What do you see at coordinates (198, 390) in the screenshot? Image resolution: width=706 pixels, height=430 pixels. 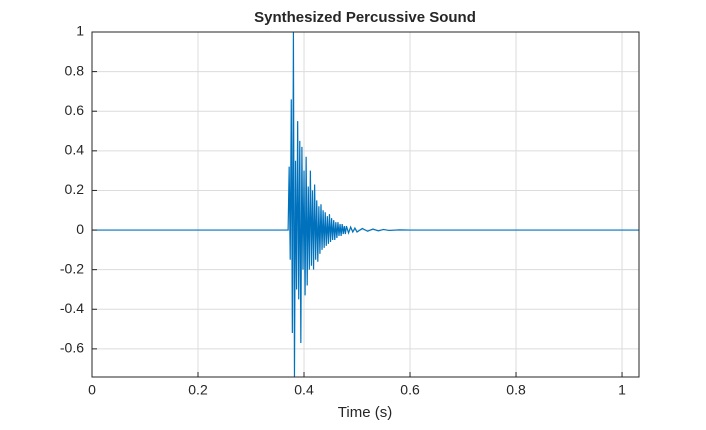 I see `x-tick-label: 0.2` at bounding box center [198, 390].